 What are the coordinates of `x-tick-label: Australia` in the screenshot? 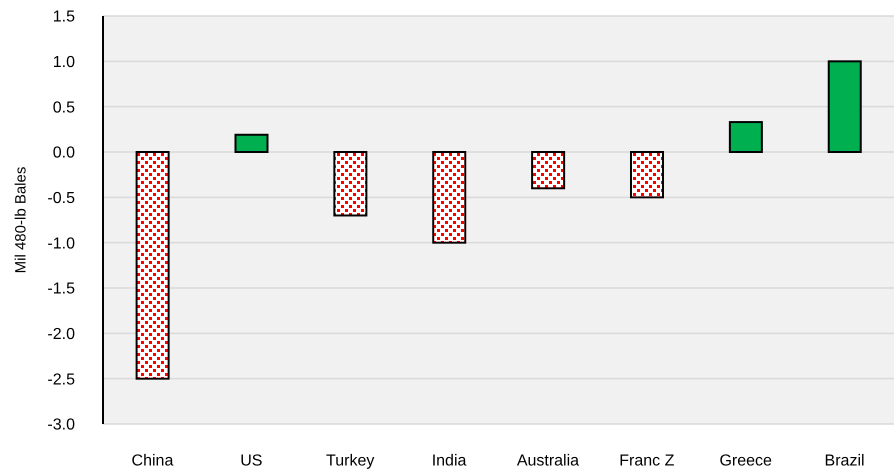 It's located at (548, 461).